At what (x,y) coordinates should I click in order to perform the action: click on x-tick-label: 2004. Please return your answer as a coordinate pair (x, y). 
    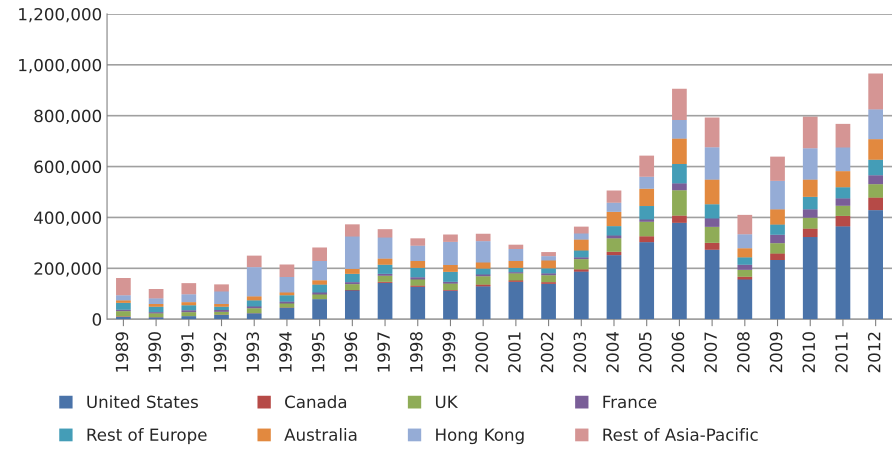
    Looking at the image, I should click on (612, 352).